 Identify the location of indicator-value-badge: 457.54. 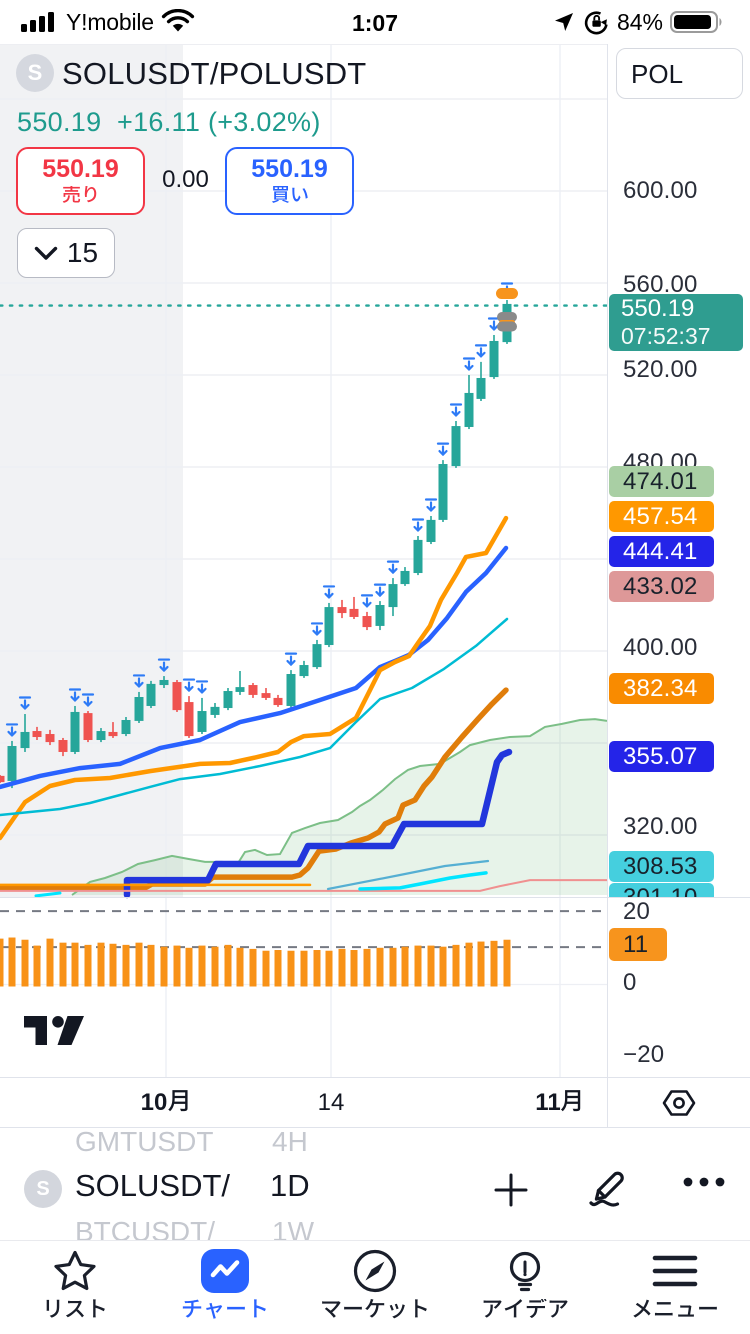
(661, 516).